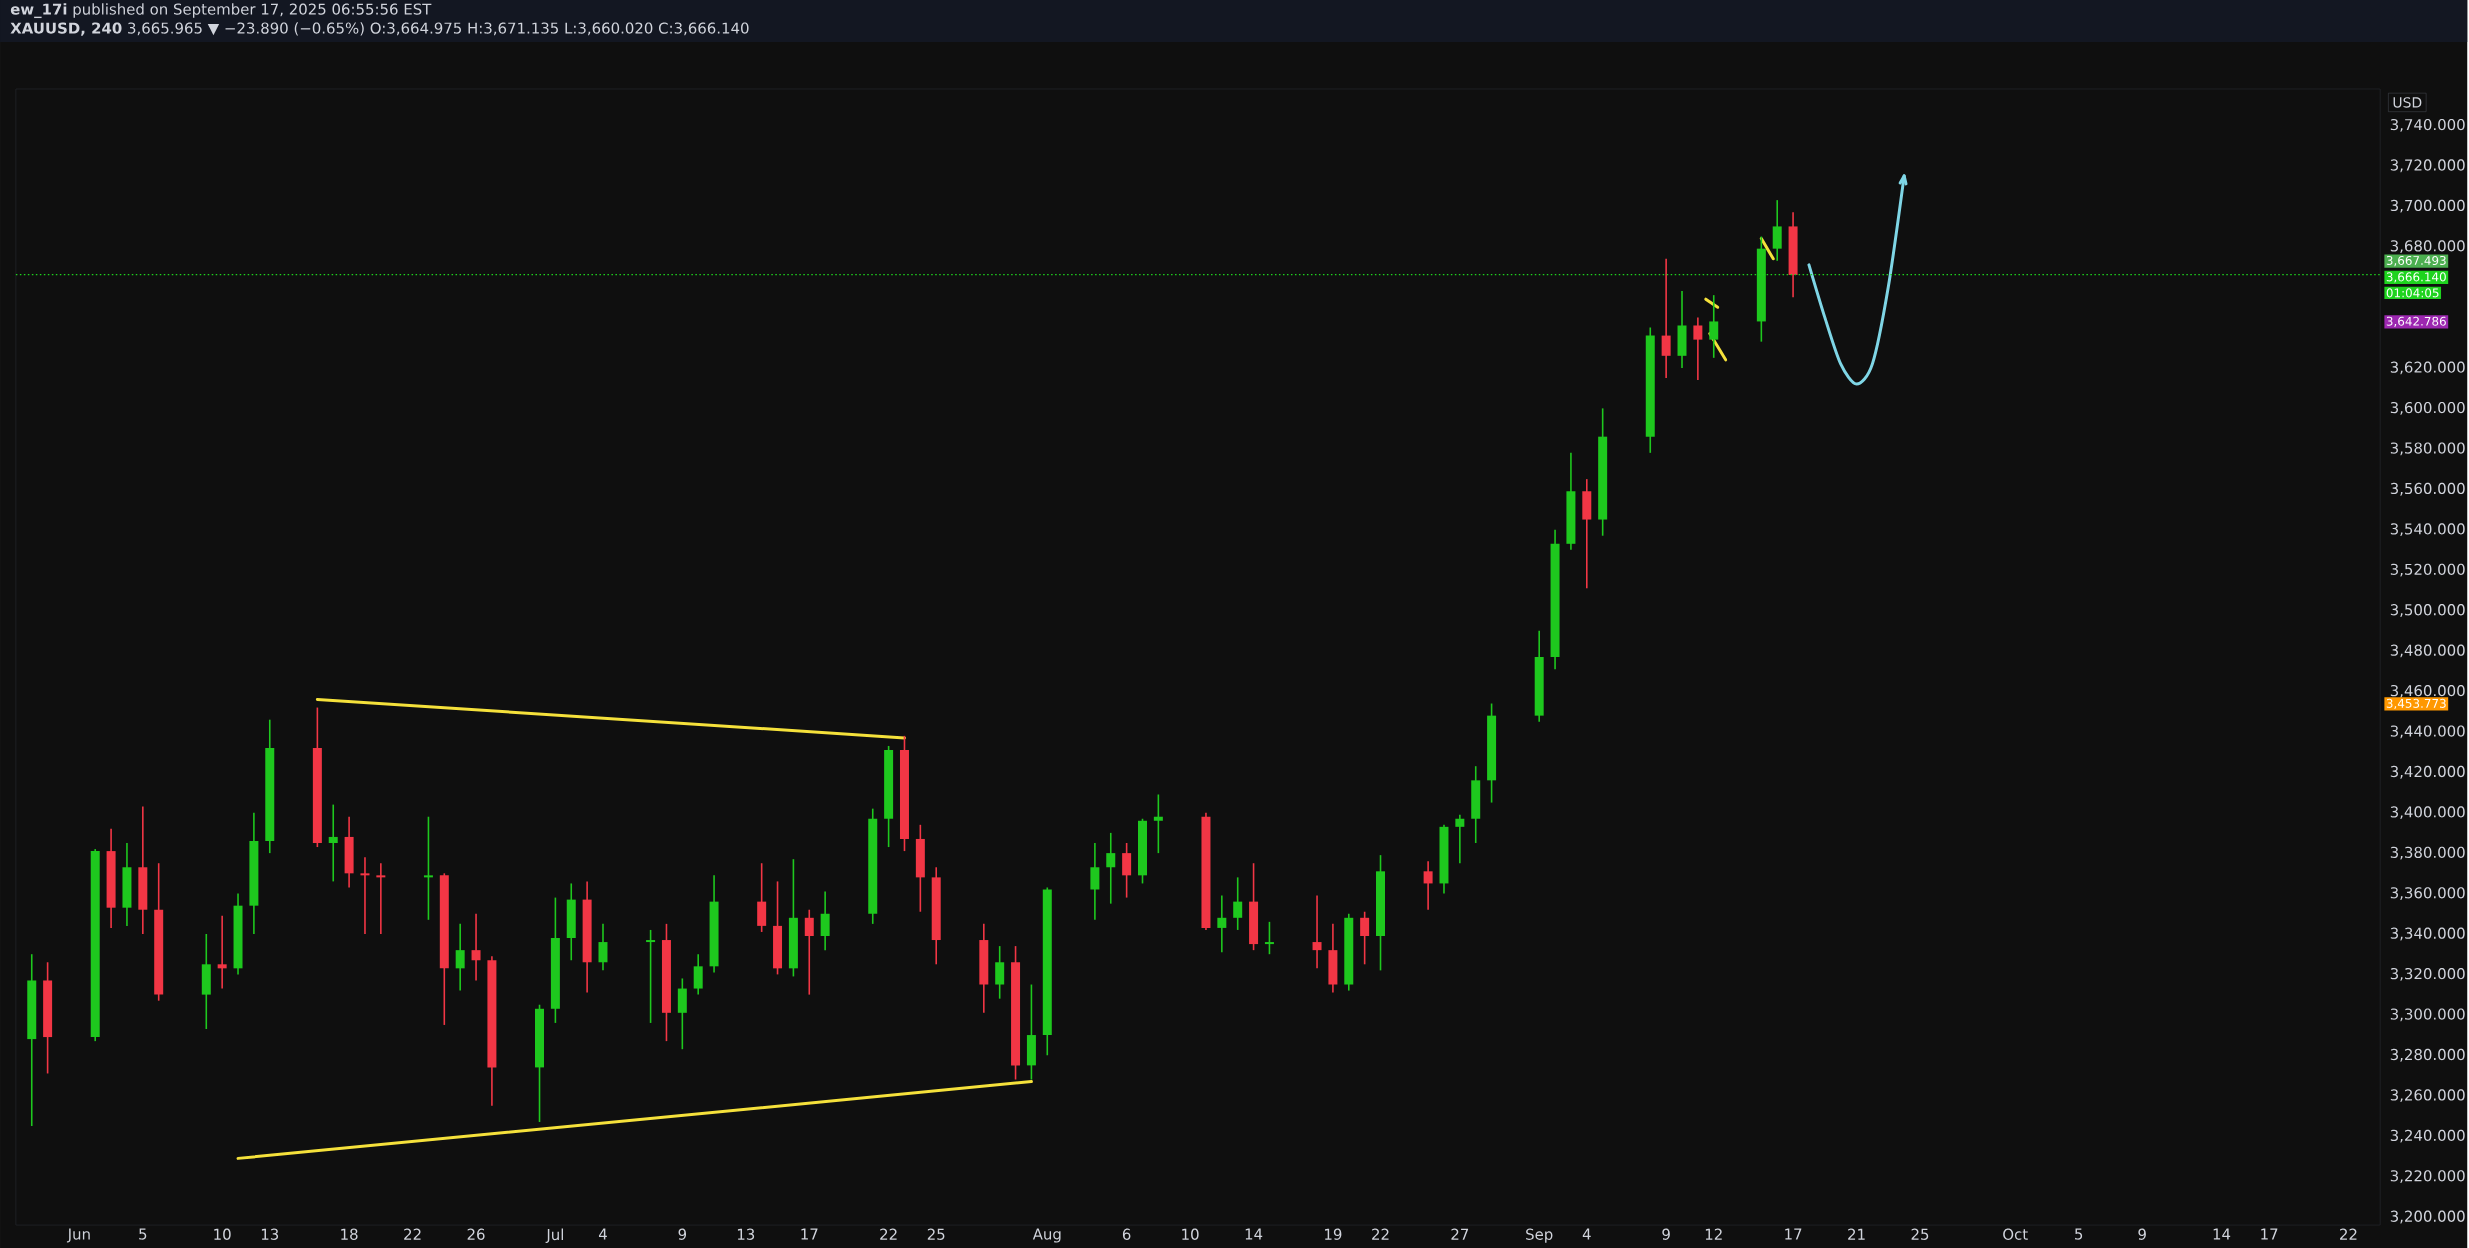 The height and width of the screenshot is (1248, 2469). Describe the element at coordinates (2427, 691) in the screenshot. I see `y-tick-label: 3,460.000` at that location.